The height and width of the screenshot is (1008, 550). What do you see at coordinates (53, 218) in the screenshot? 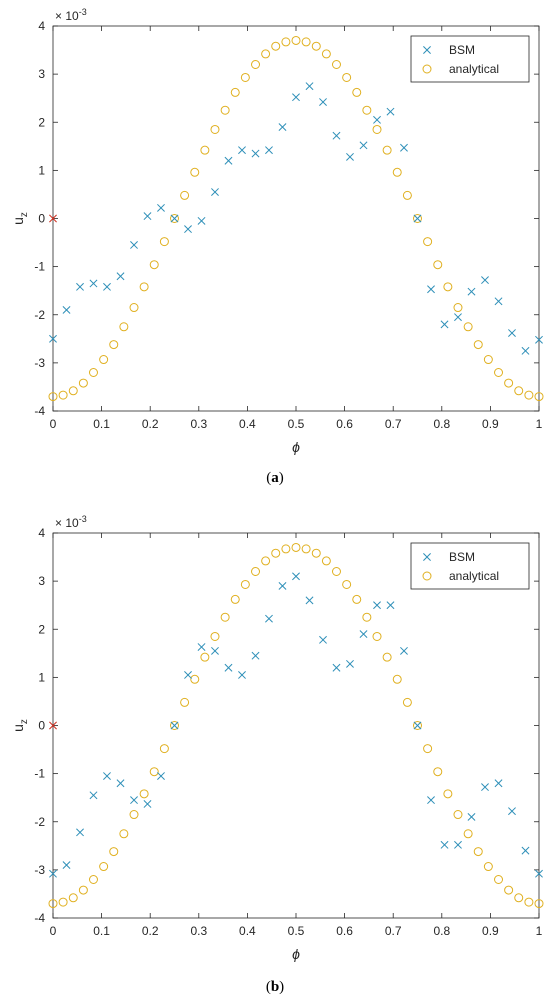
I see `origin-marker` at bounding box center [53, 218].